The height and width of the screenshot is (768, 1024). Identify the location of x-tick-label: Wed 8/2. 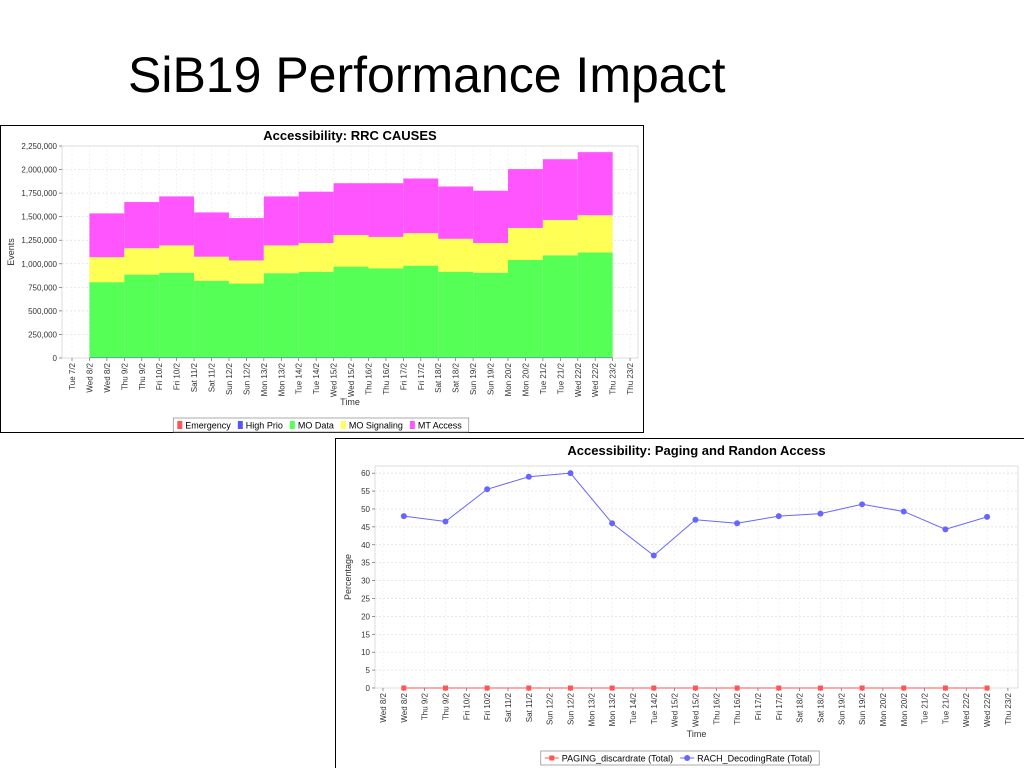
(383, 707).